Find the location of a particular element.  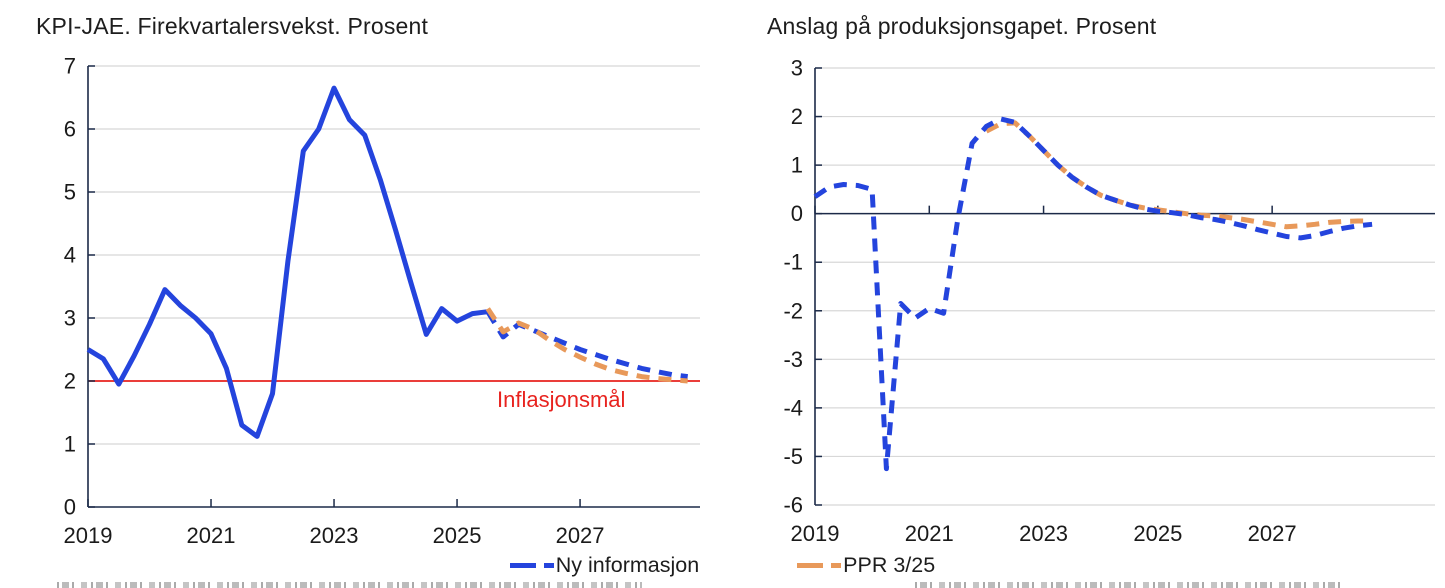

legend-label: Ny informasjon is located at coordinates (627, 565).